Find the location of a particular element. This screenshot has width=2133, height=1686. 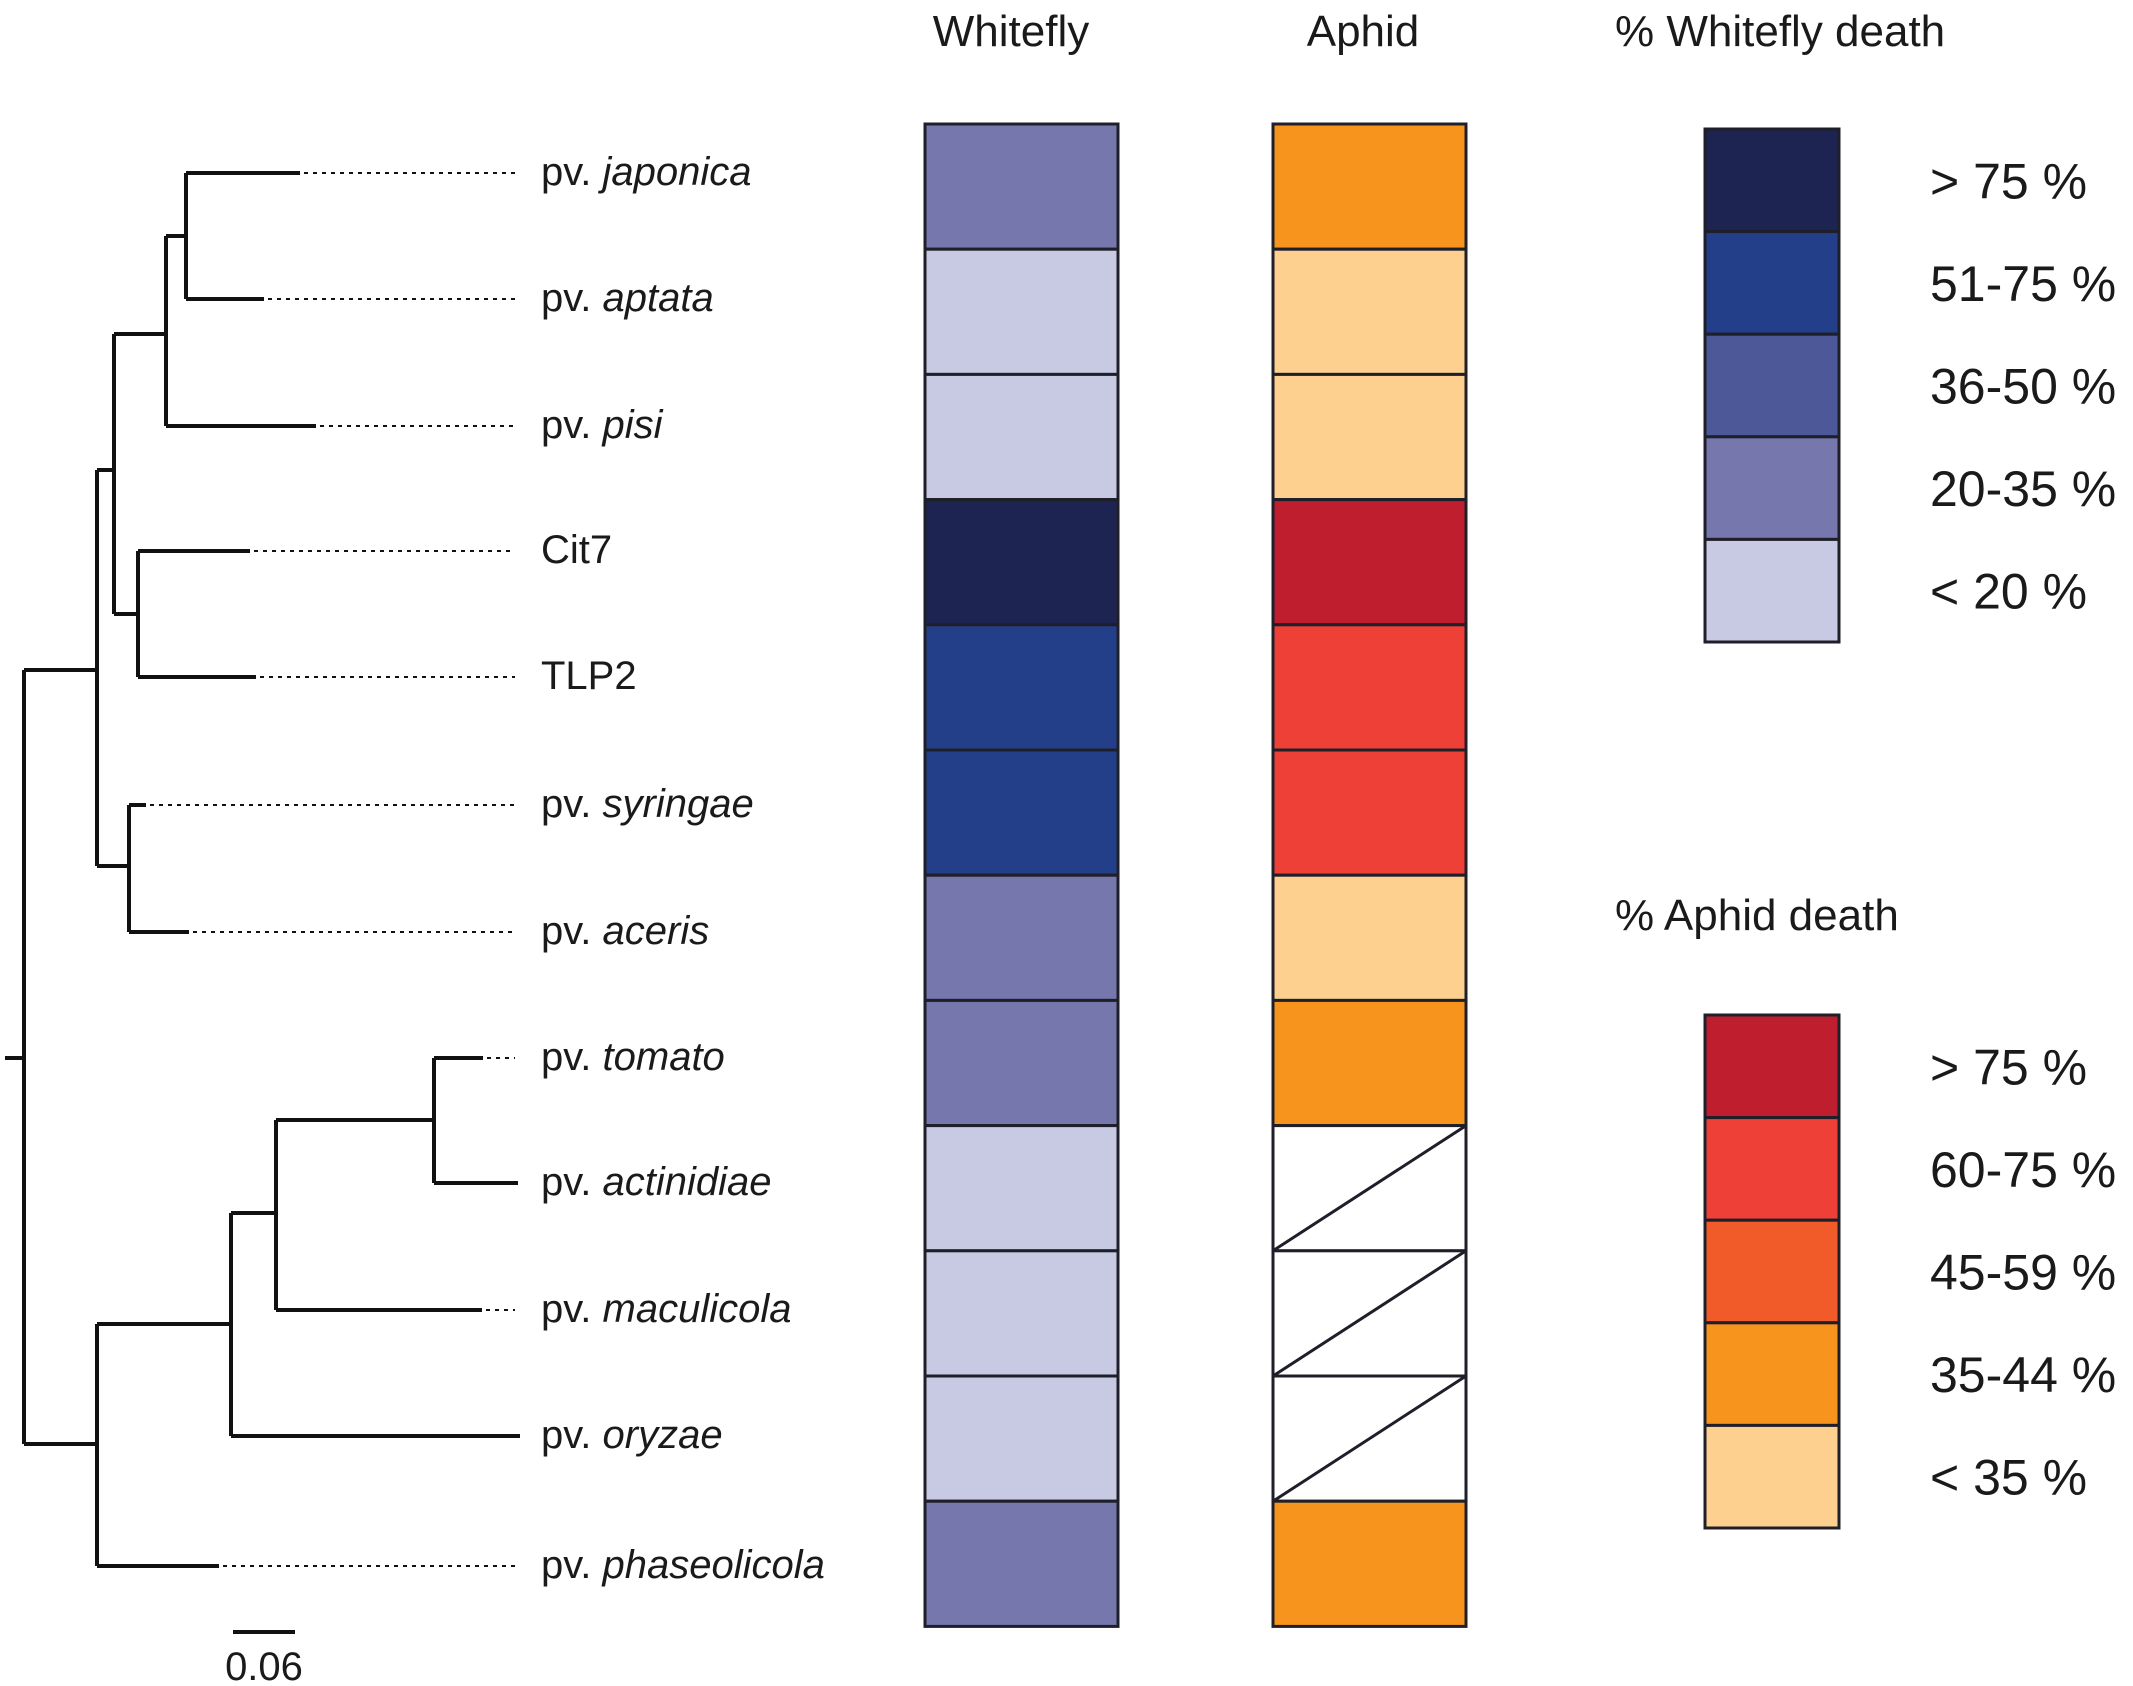

aphid-legend-label: 35-44 % is located at coordinates (2023, 1375).